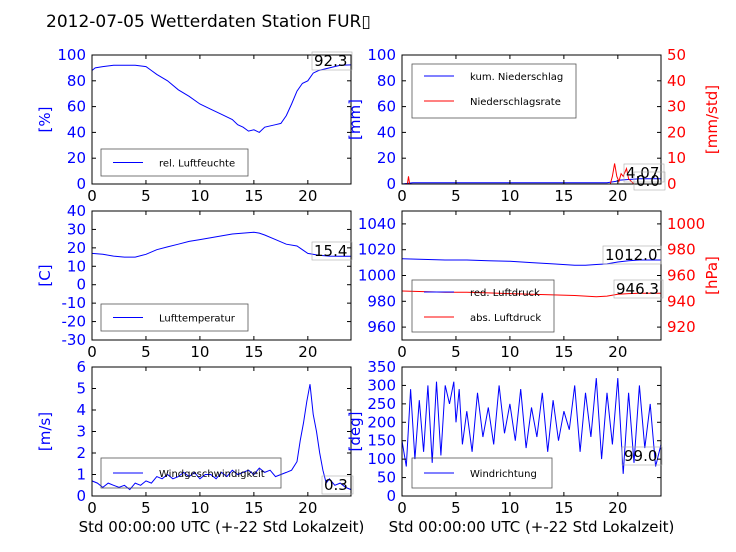  Describe the element at coordinates (686, 224) in the screenshot. I see `y2-tick-label: 1000` at that location.